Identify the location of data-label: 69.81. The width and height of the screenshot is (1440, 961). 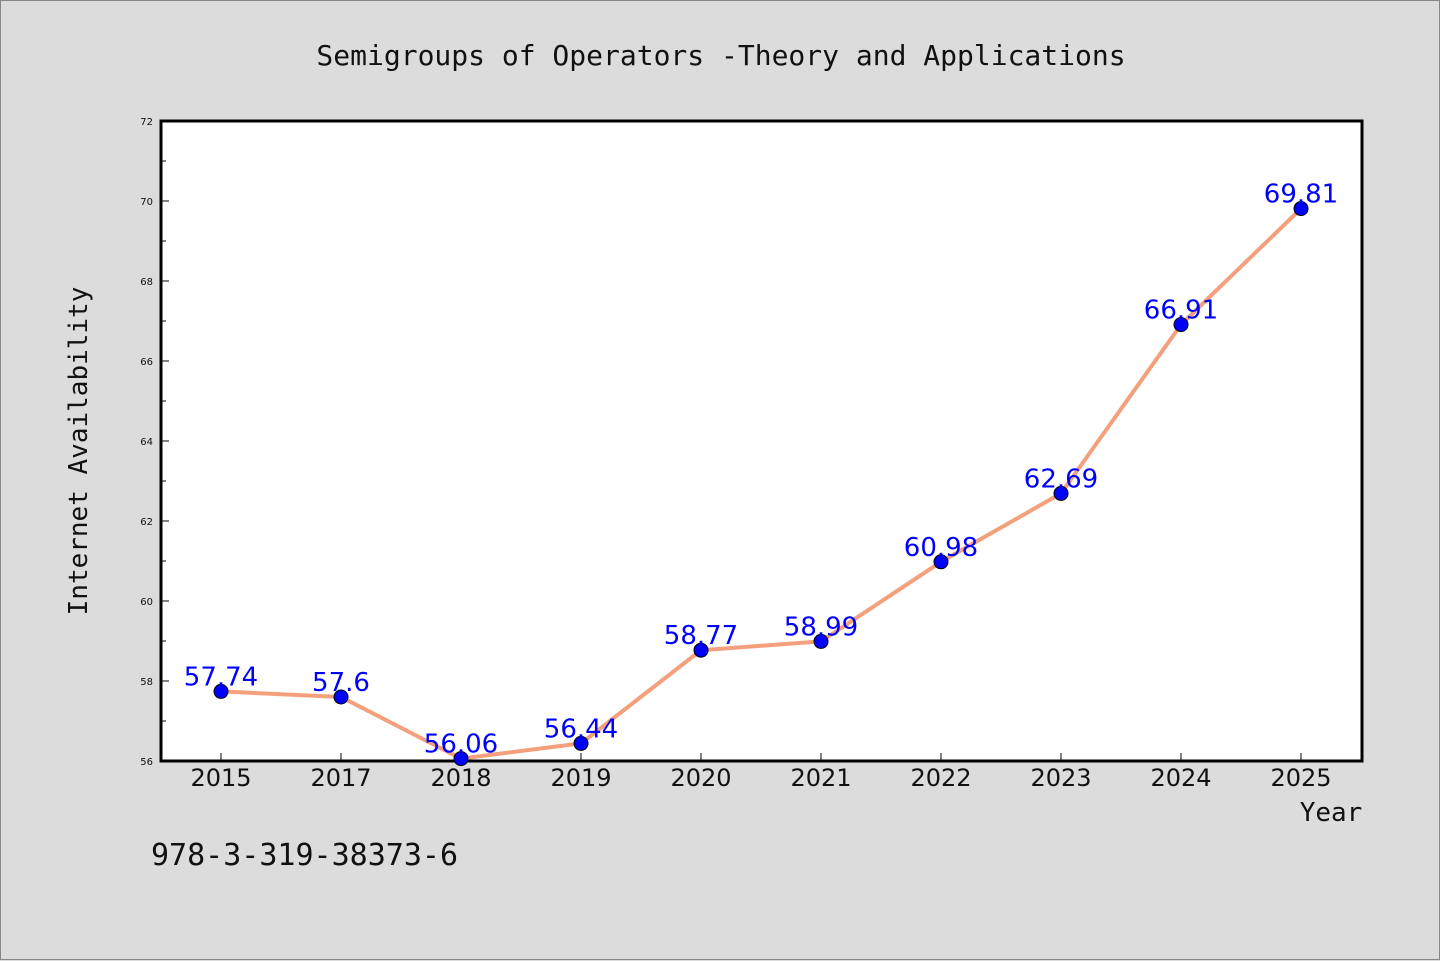
(1301, 195).